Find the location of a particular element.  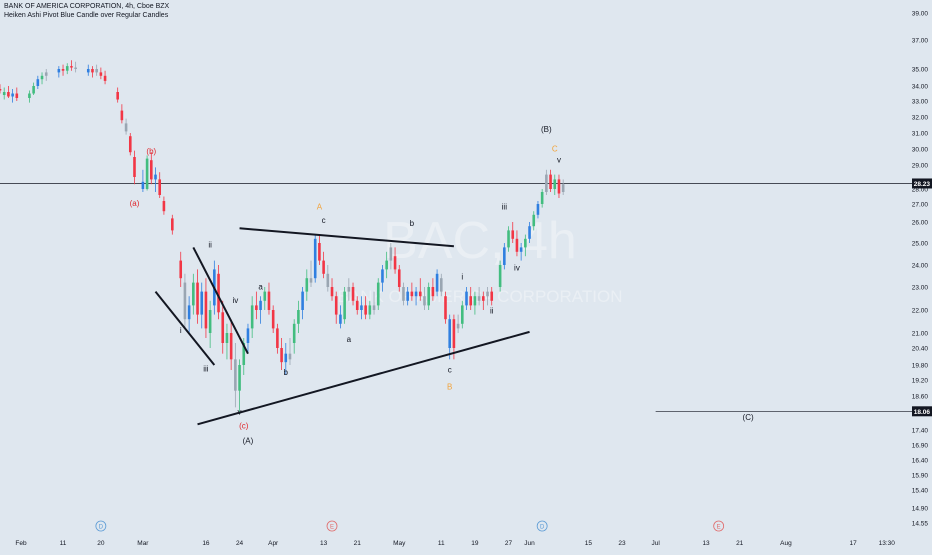

y-tick-label: 37.00 is located at coordinates (920, 41).